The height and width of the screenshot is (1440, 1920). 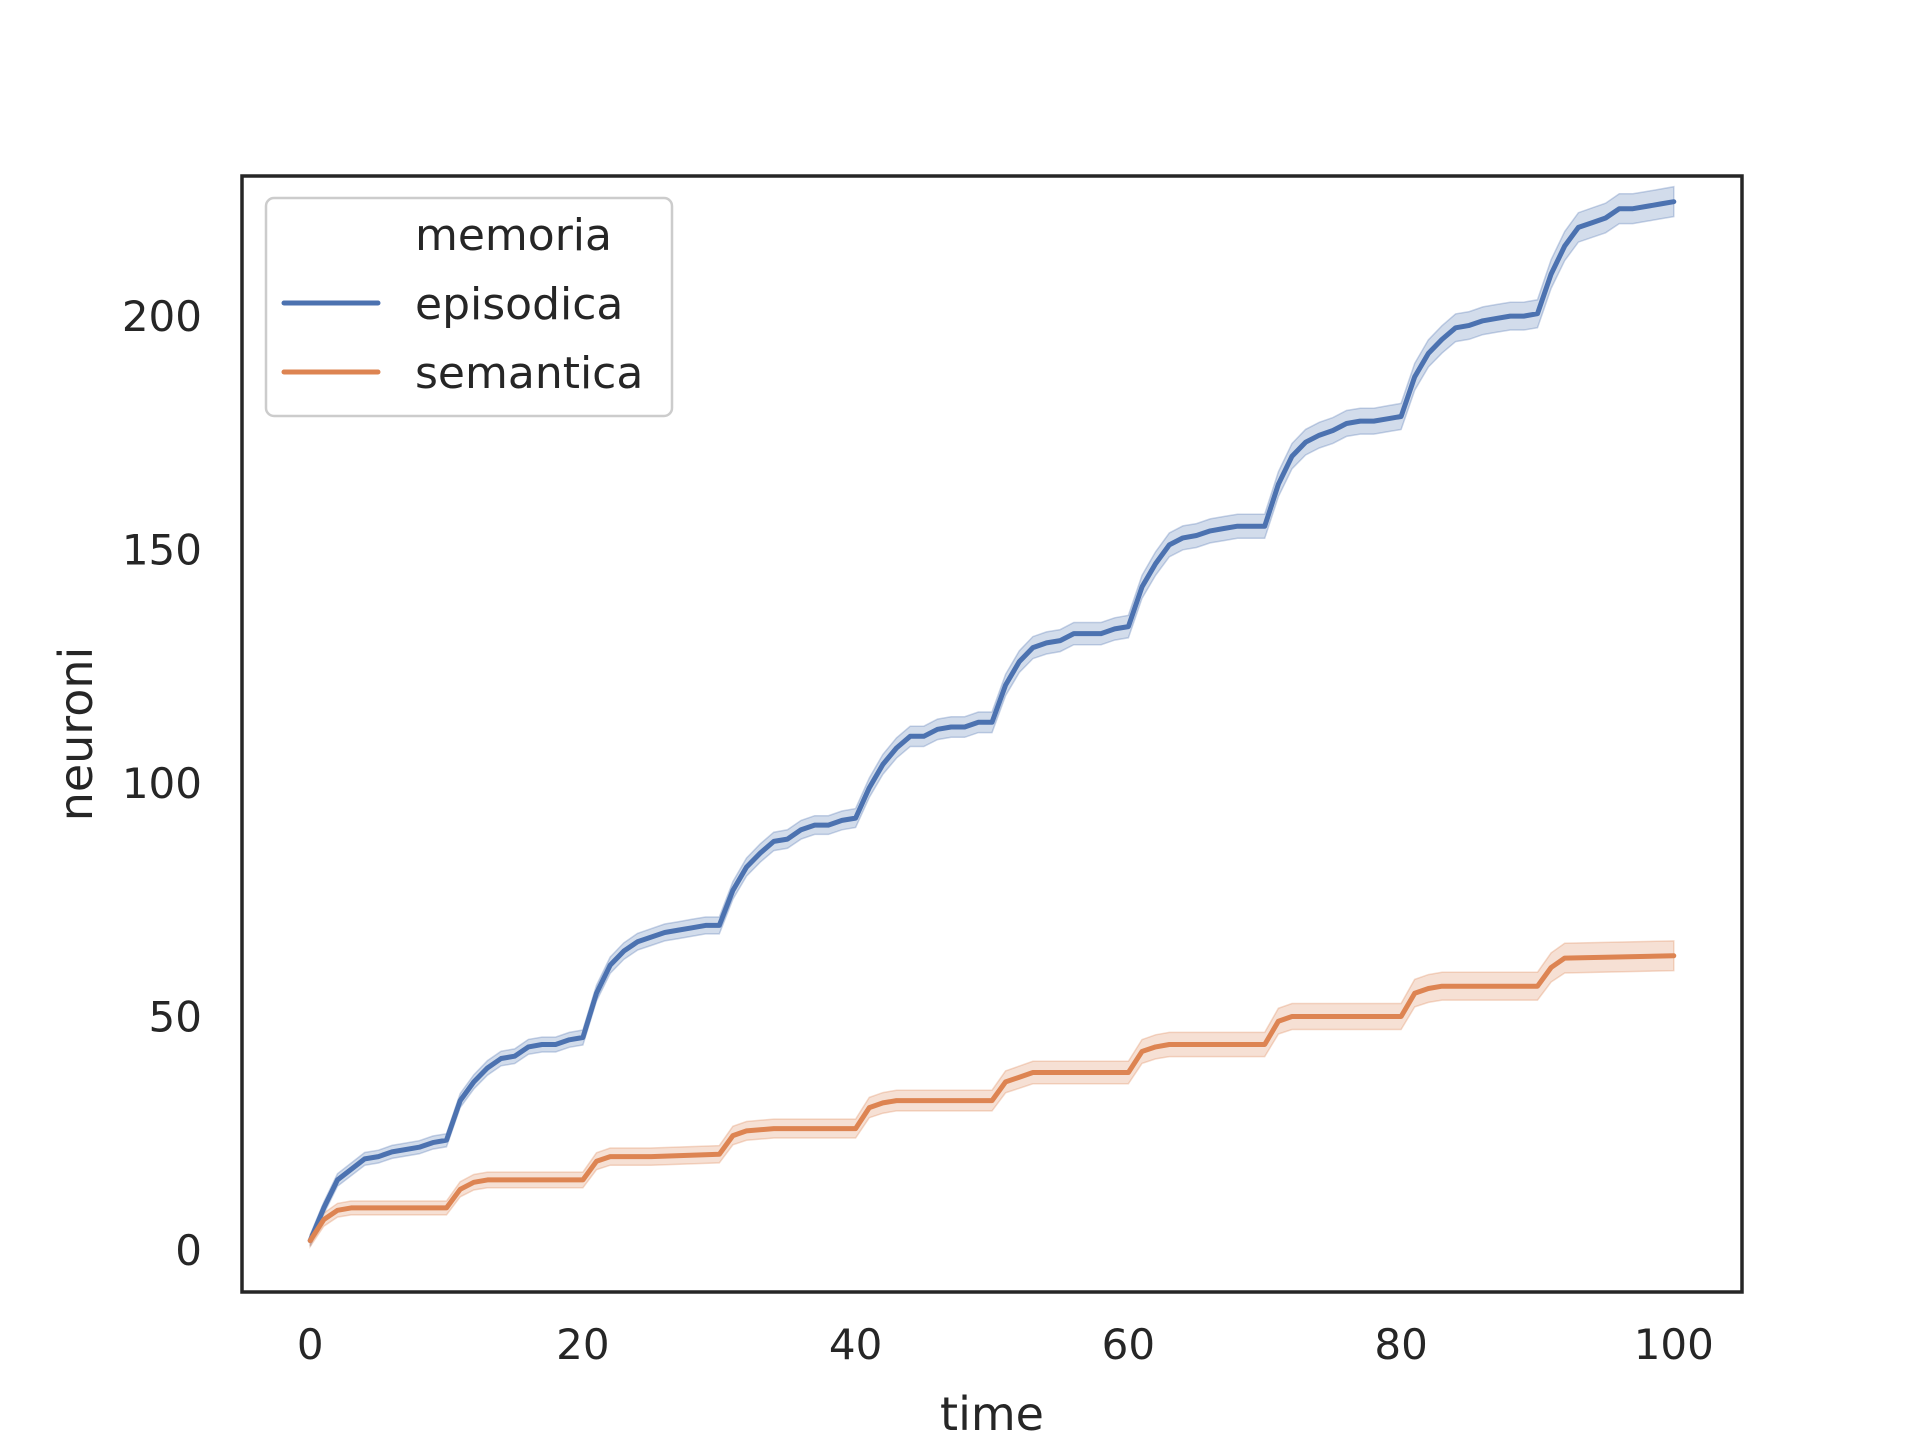 What do you see at coordinates (76, 734) in the screenshot?
I see `y-axis-label: neuroni` at bounding box center [76, 734].